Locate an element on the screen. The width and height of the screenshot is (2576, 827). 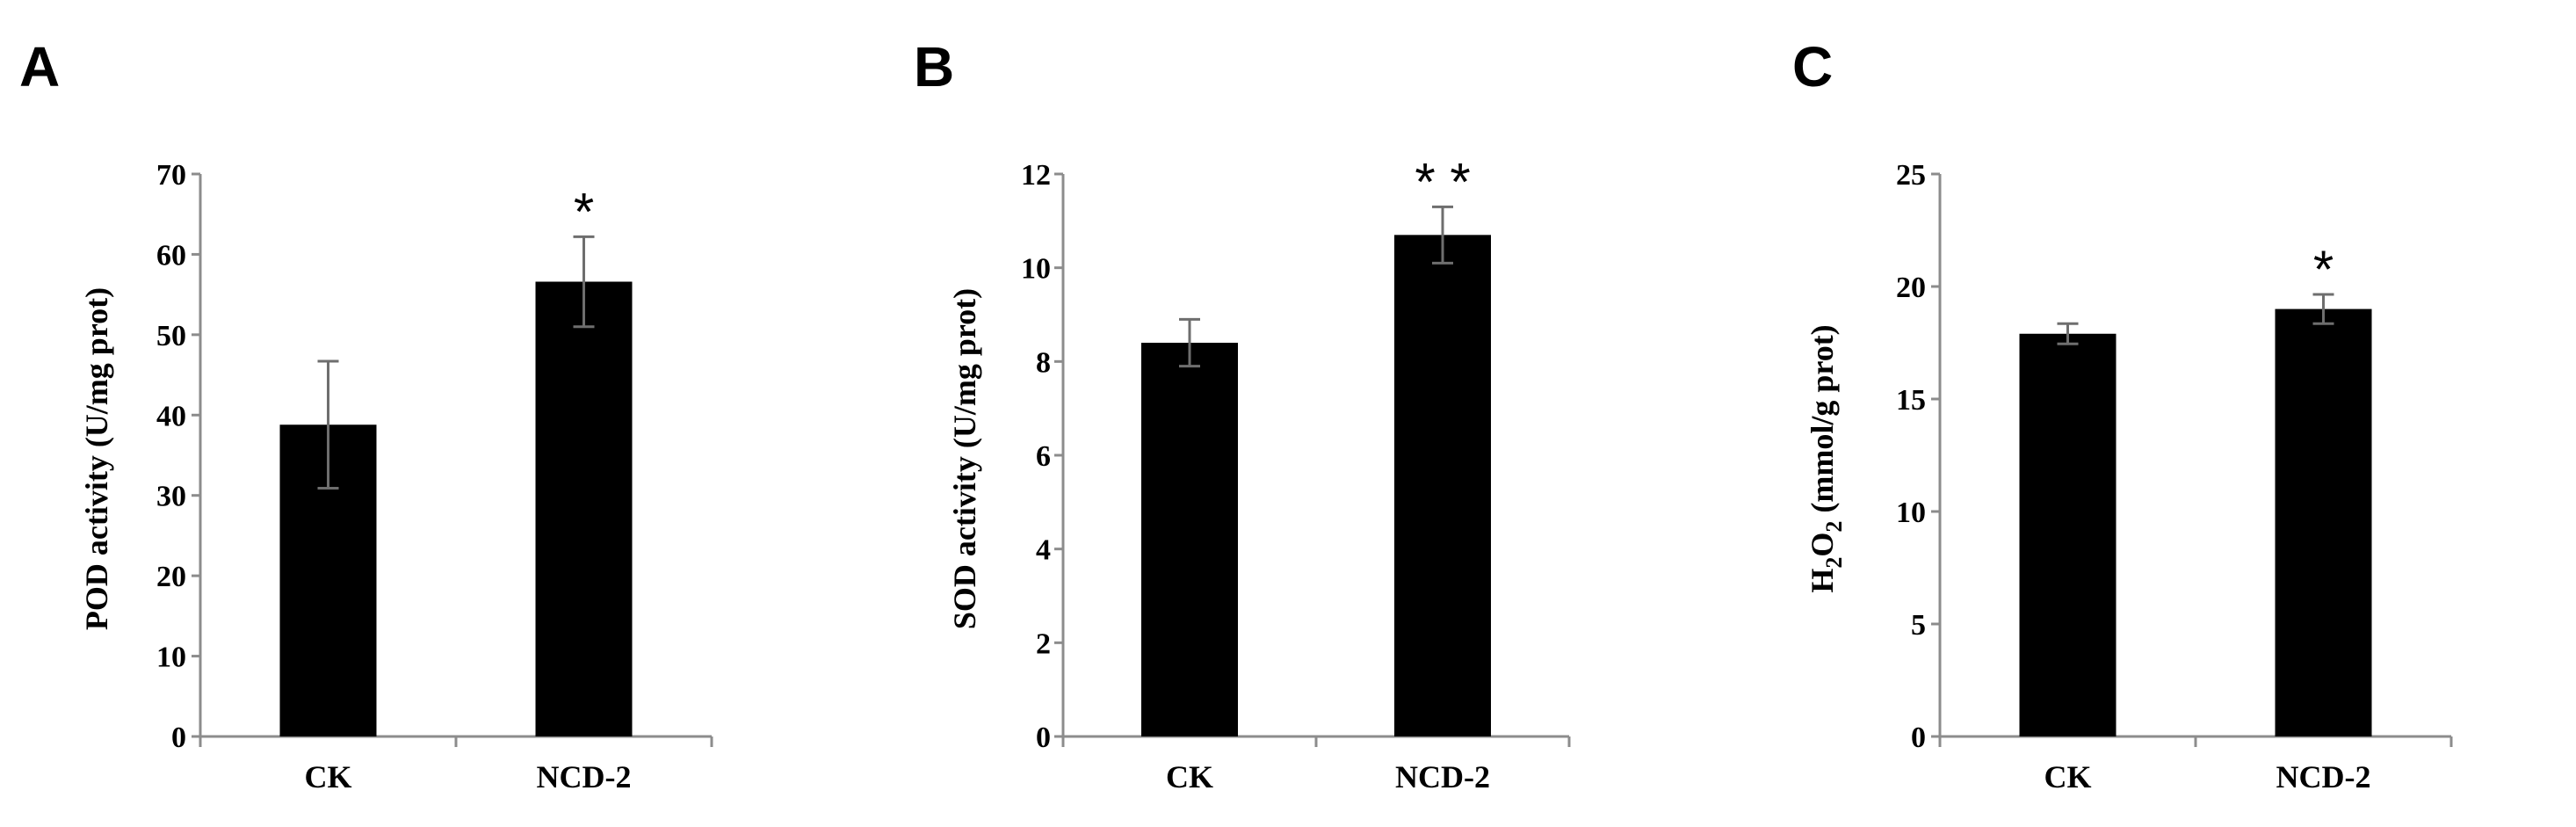
y-tick-label: 70 is located at coordinates (171, 175).